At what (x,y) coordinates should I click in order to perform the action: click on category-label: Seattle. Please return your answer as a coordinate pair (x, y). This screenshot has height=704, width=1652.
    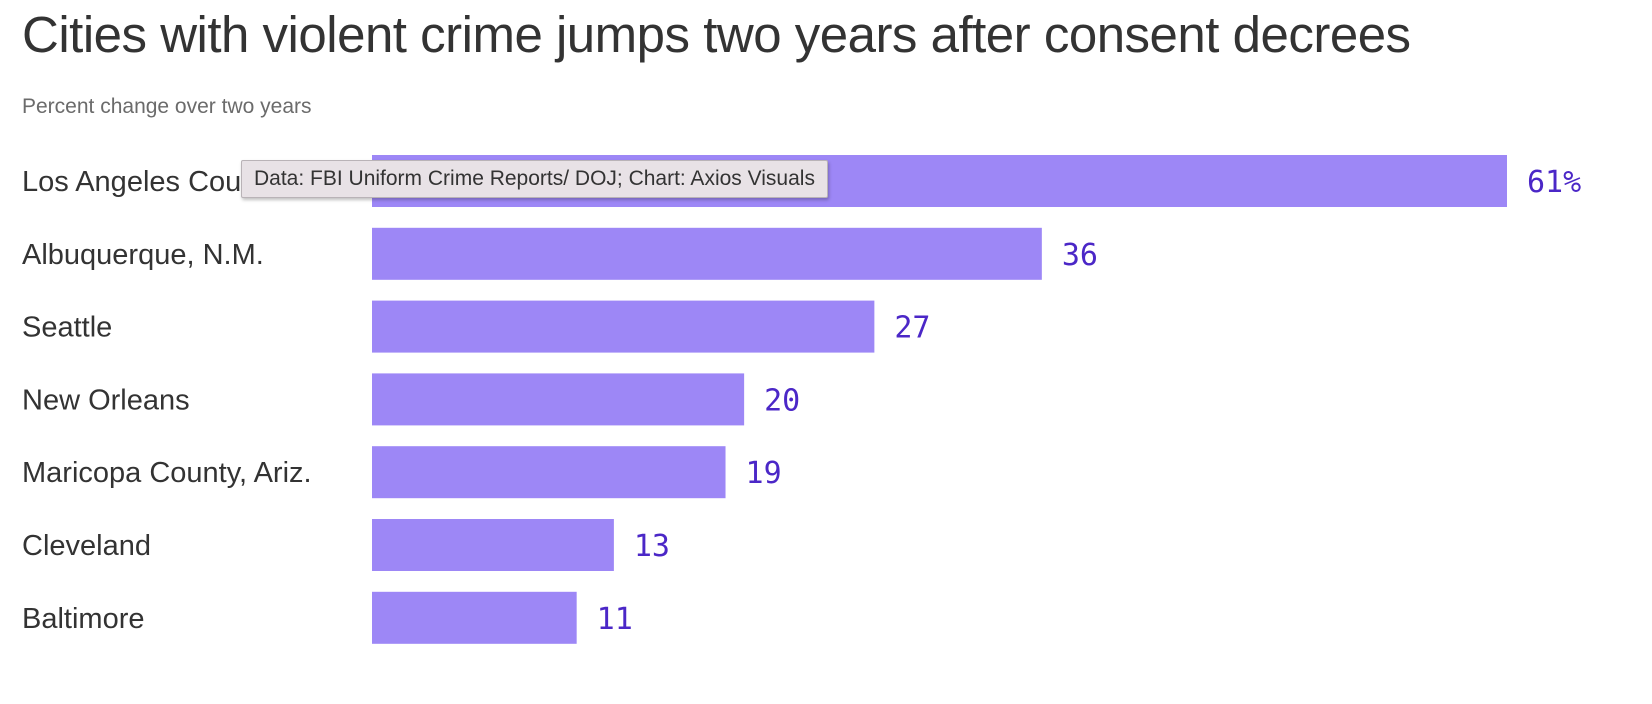
    Looking at the image, I should click on (67, 328).